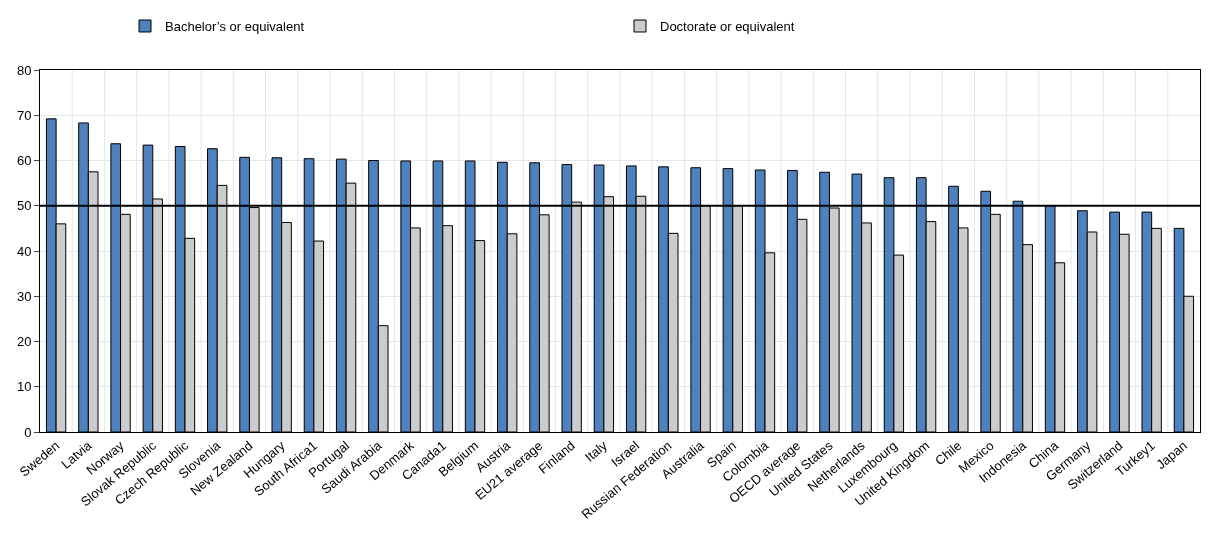 This screenshot has width=1208, height=552. Describe the element at coordinates (596, 451) in the screenshot. I see `x-tick-label: Italy` at that location.